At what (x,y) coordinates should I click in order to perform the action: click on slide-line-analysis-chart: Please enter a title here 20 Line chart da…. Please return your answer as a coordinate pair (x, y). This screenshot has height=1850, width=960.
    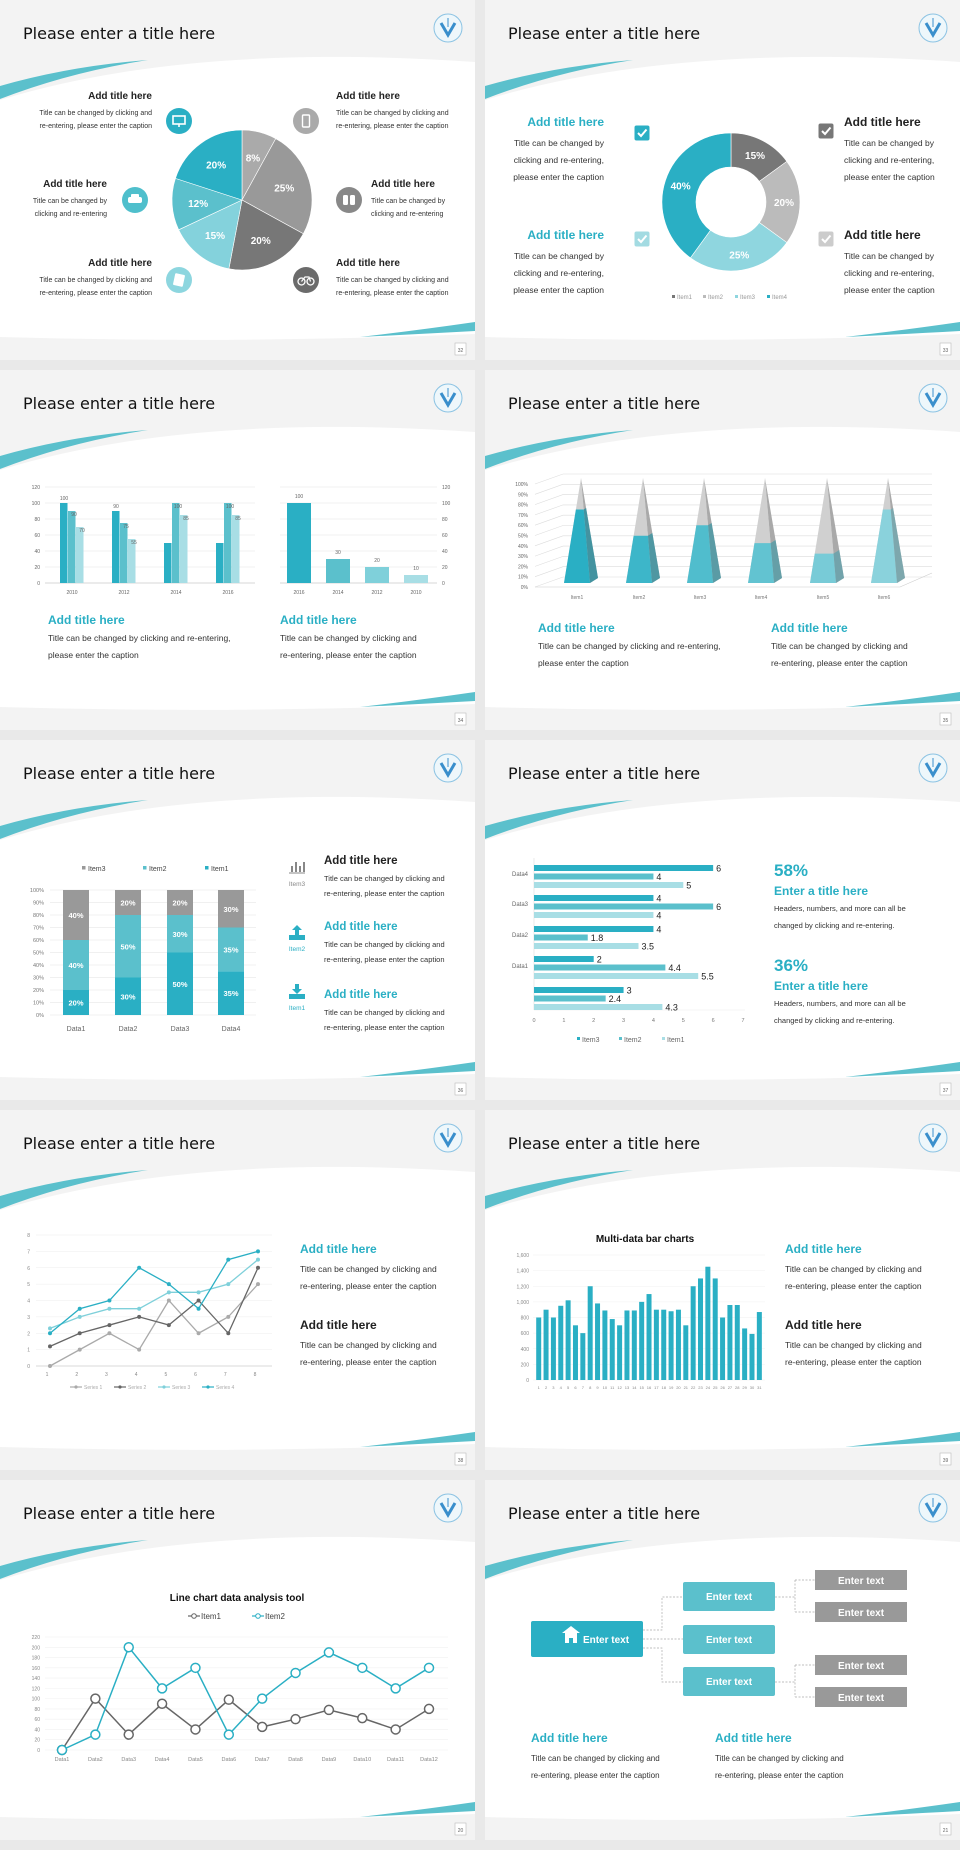
    Looking at the image, I should click on (237, 1660).